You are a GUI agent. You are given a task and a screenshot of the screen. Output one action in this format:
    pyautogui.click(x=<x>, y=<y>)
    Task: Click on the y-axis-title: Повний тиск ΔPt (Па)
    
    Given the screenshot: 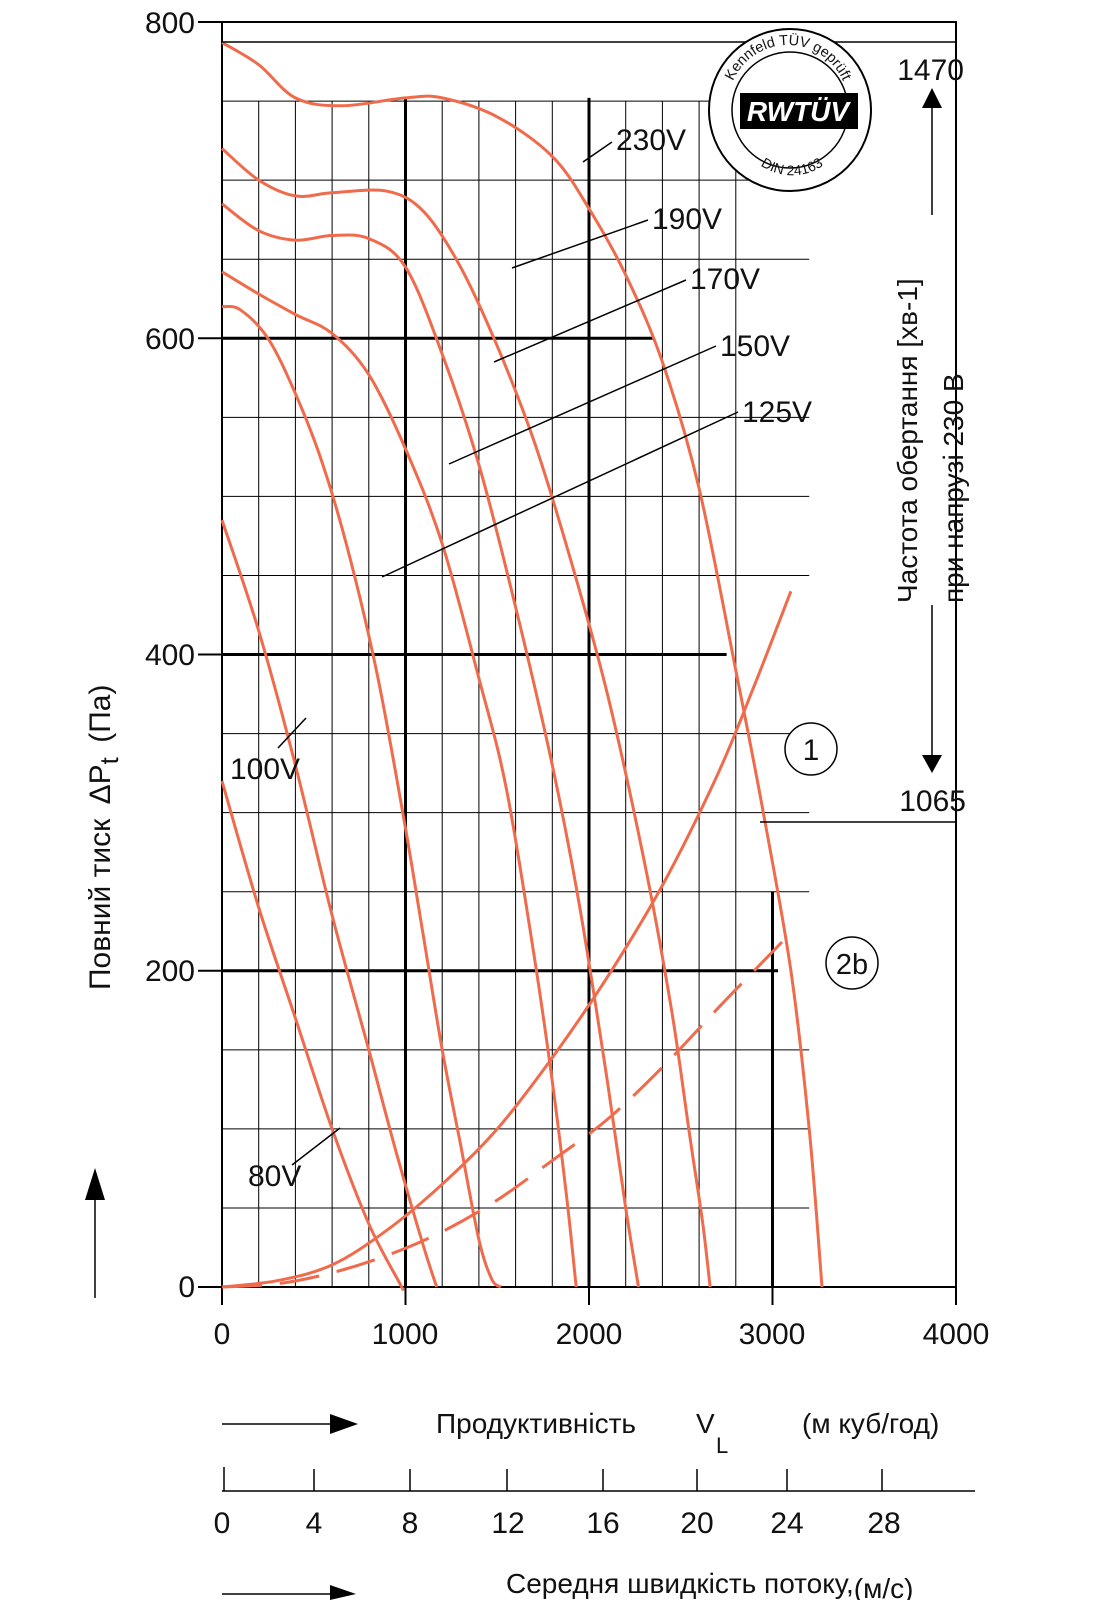 What is the action you would take?
    pyautogui.click(x=104, y=991)
    